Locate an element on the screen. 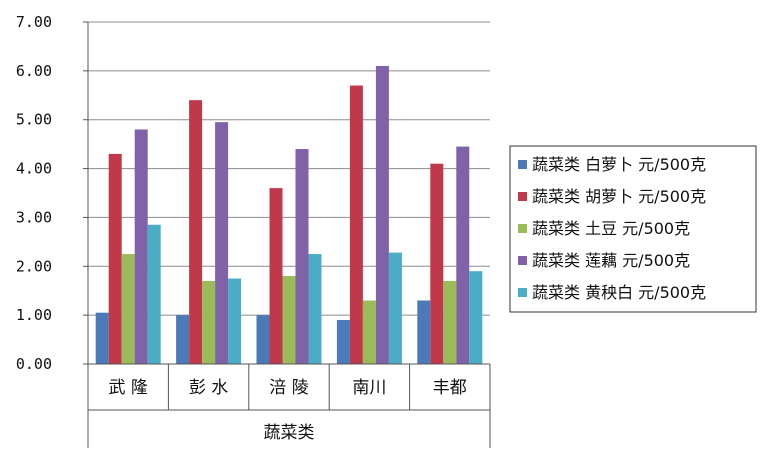 The image size is (767, 459). x-tick-label: 南川 is located at coordinates (369, 388).